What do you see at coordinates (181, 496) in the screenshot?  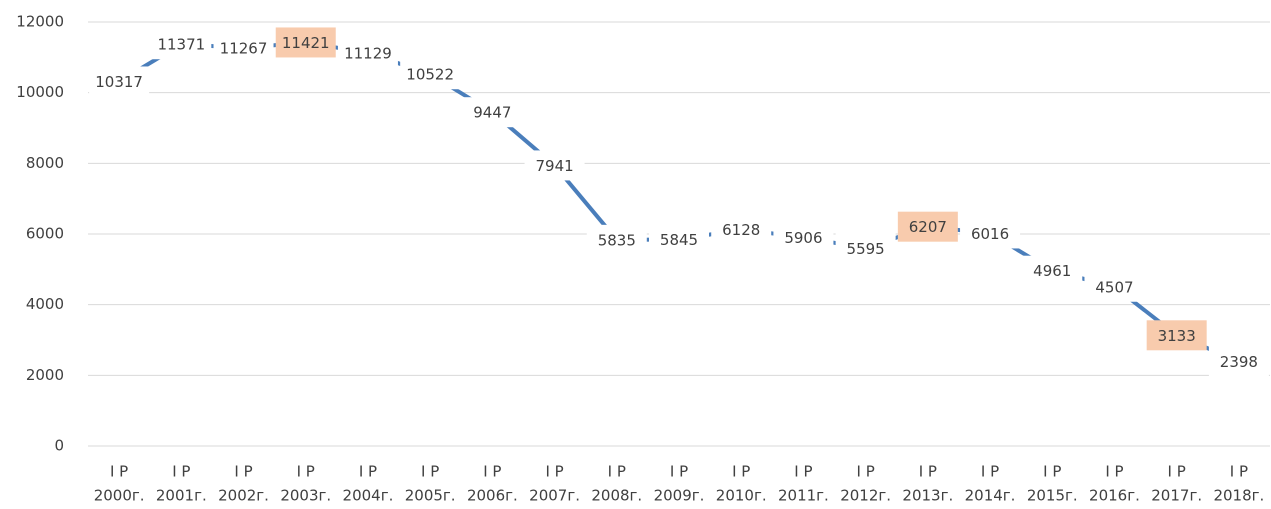 I see `x-tick-label: 2001г.` at bounding box center [181, 496].